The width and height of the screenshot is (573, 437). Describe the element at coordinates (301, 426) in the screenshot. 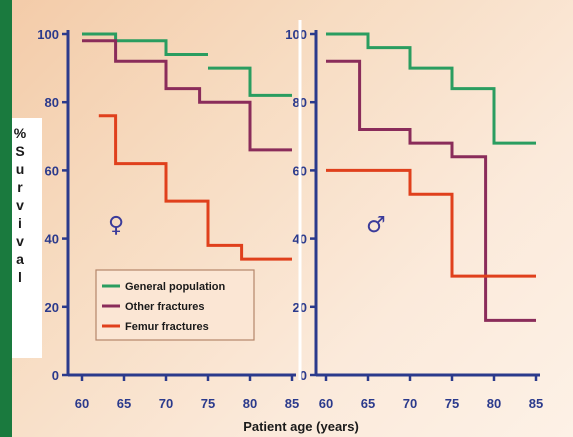

I see `x-axis-label: Patient age (years)` at that location.